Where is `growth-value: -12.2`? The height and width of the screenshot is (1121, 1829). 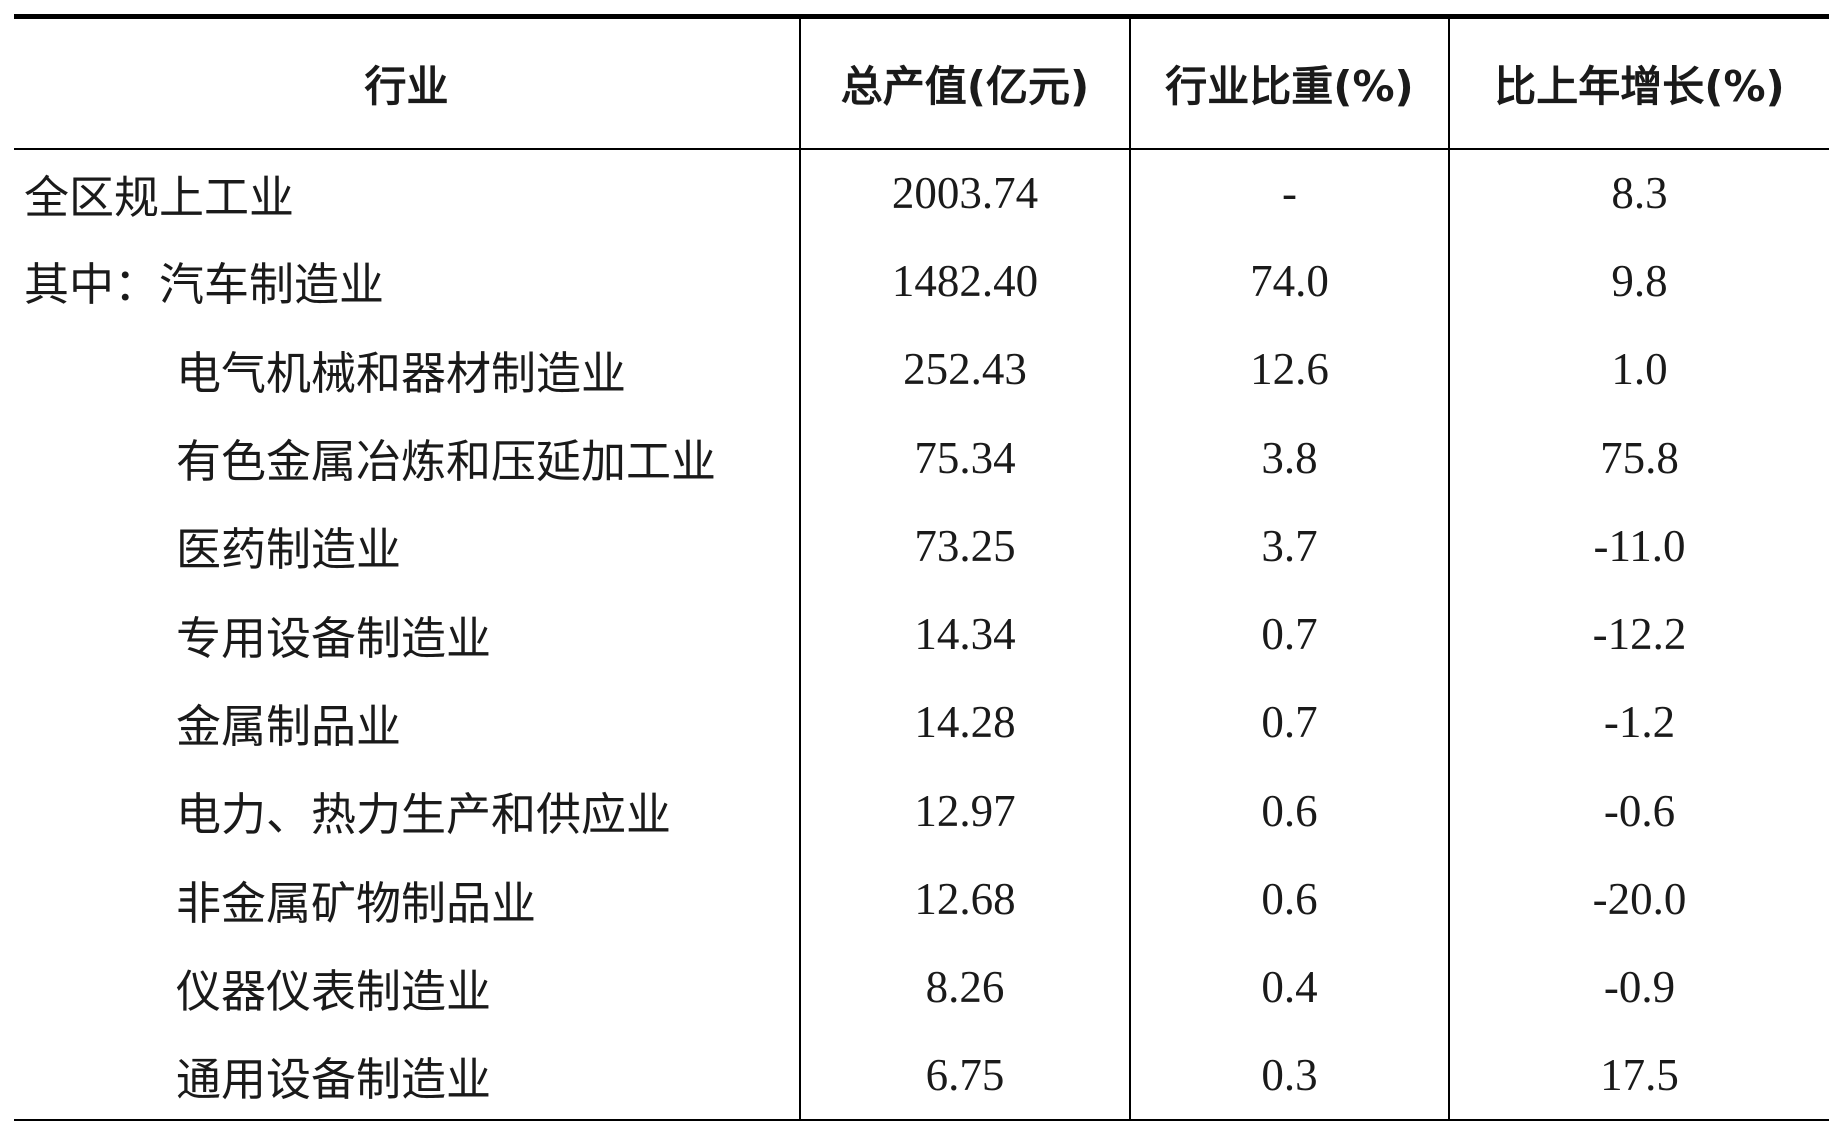
growth-value: -12.2 is located at coordinates (1638, 634).